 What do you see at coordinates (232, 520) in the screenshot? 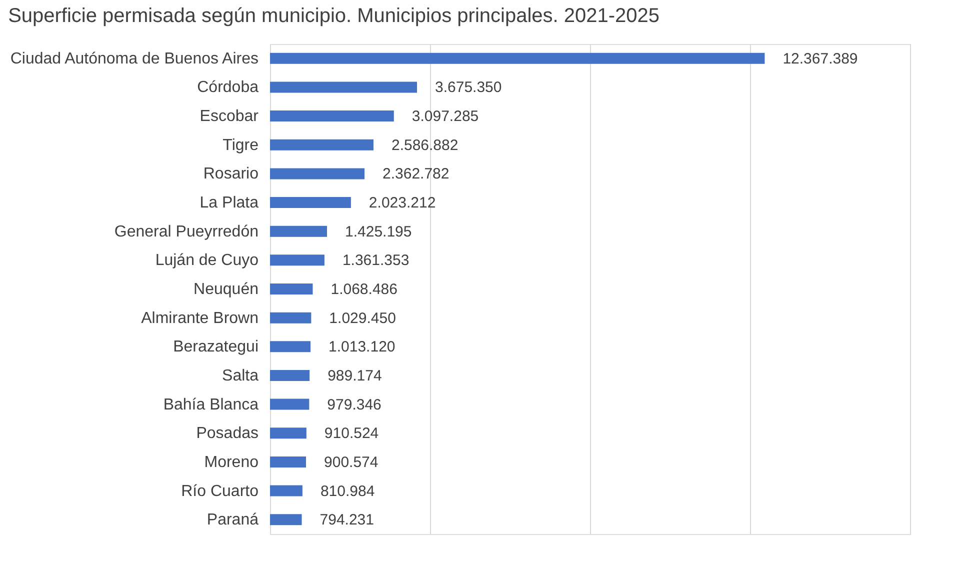
I see `y-tick-label: Paraná` at bounding box center [232, 520].